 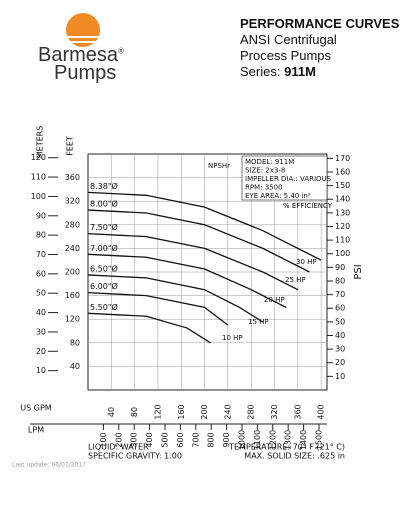 I want to click on y2-tick-label: 90, so click(x=340, y=267).